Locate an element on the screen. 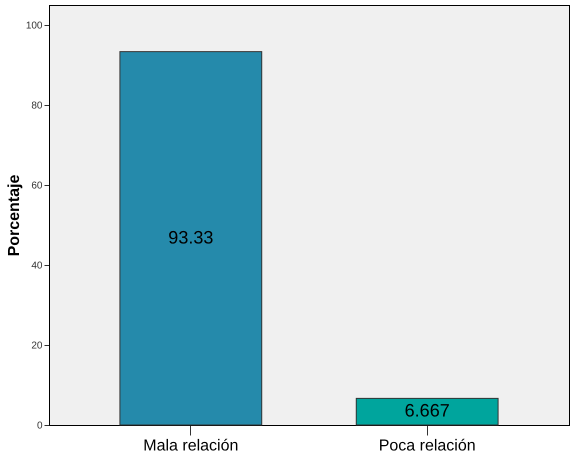 This screenshot has width=588, height=466. y-tick-label: 0 is located at coordinates (39, 426).